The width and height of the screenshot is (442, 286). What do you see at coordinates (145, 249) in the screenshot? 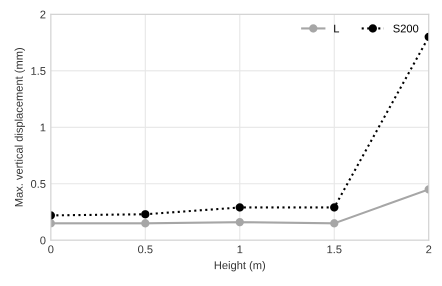
I see `x-tick-label: 0.5` at bounding box center [145, 249].